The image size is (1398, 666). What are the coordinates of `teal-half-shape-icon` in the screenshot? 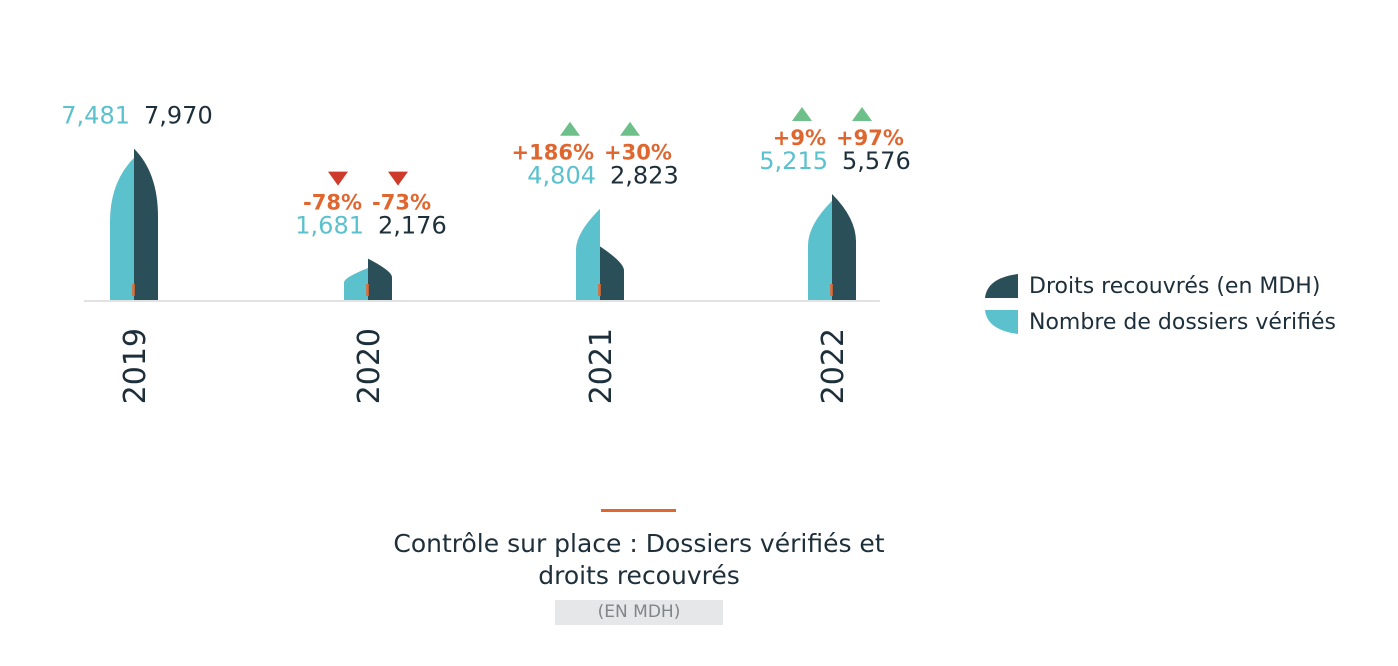 It's located at (1001, 322).